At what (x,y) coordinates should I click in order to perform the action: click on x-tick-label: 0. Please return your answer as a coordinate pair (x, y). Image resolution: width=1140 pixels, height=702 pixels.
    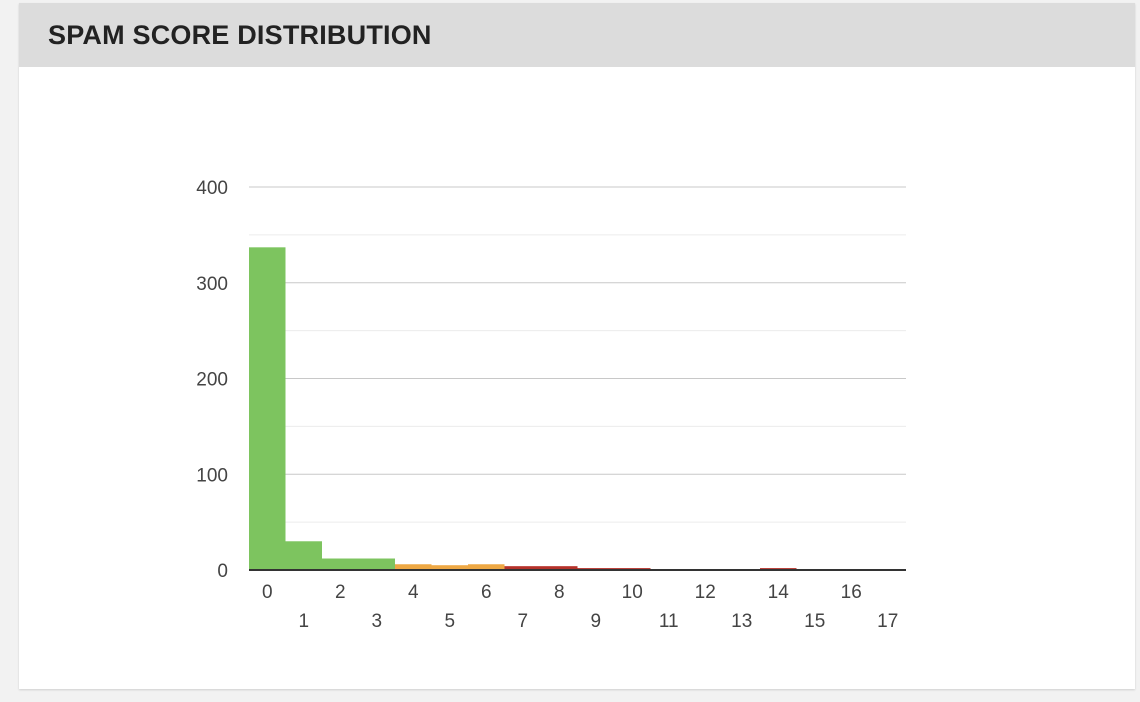
    Looking at the image, I should click on (267, 592).